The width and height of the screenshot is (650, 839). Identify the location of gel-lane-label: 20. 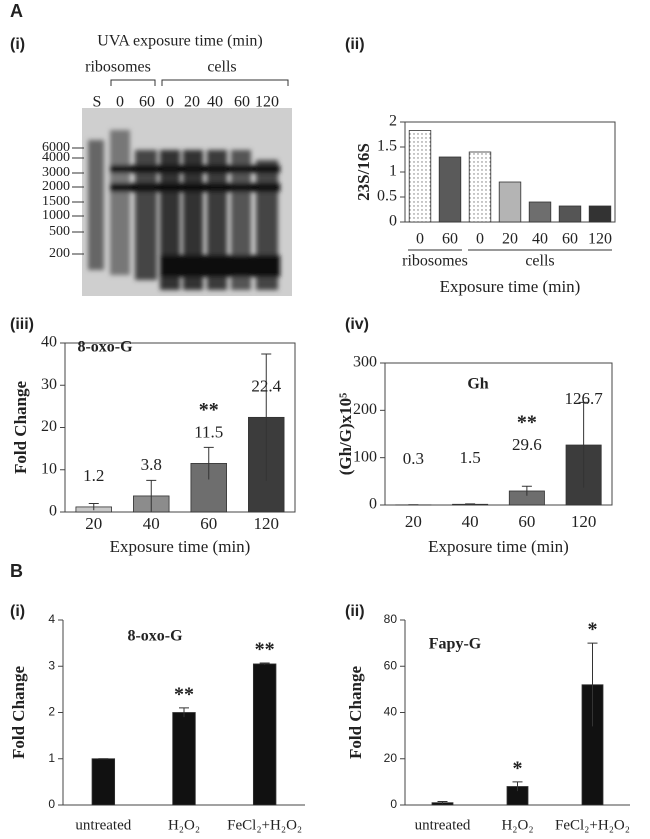
(192, 102).